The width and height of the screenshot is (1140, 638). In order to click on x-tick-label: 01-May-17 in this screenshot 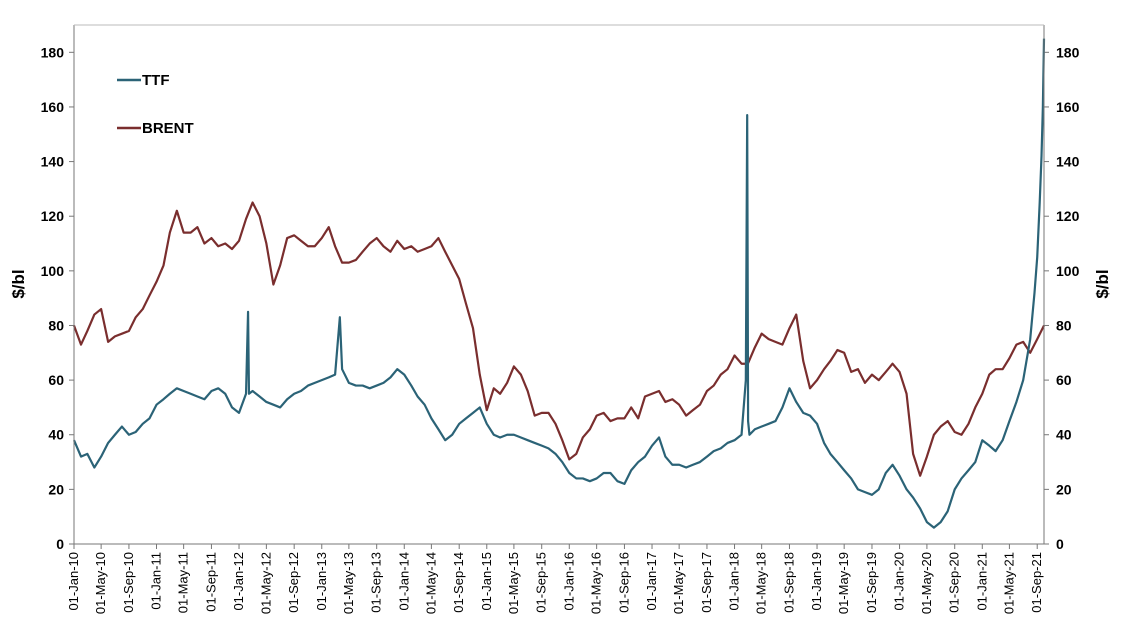, I will do `click(678, 583)`.